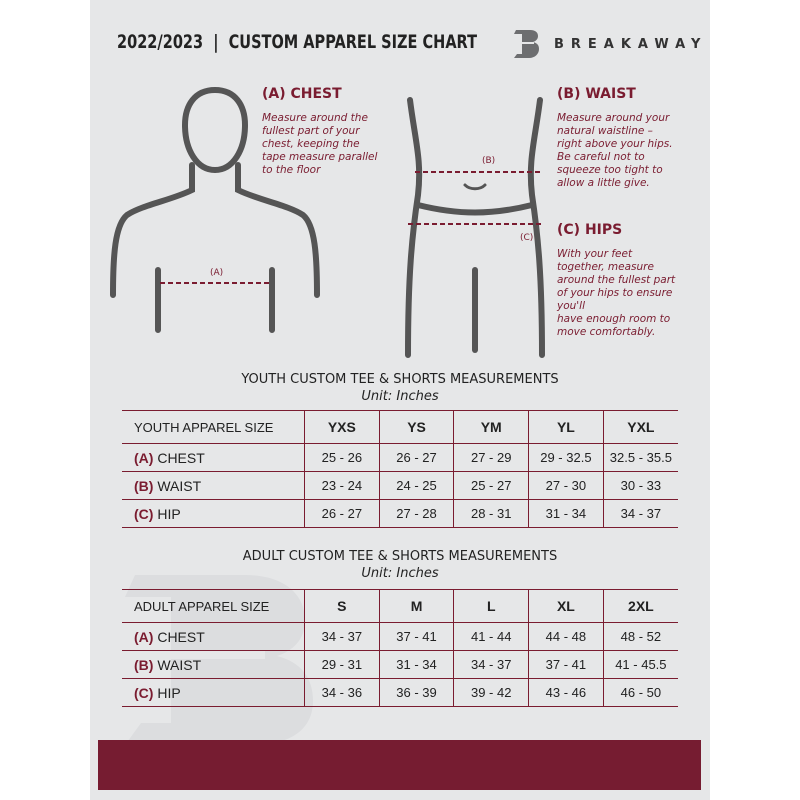 The width and height of the screenshot is (800, 800). I want to click on upper-body-illustration: (A), so click(215, 209).